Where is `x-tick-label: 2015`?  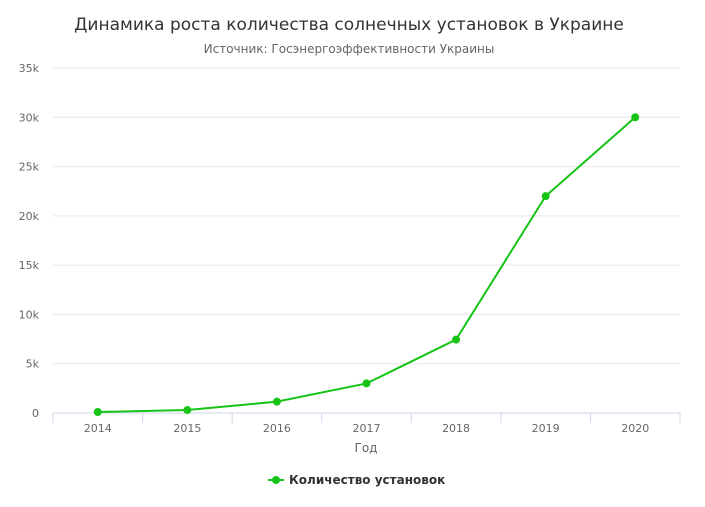 x-tick-label: 2015 is located at coordinates (187, 428).